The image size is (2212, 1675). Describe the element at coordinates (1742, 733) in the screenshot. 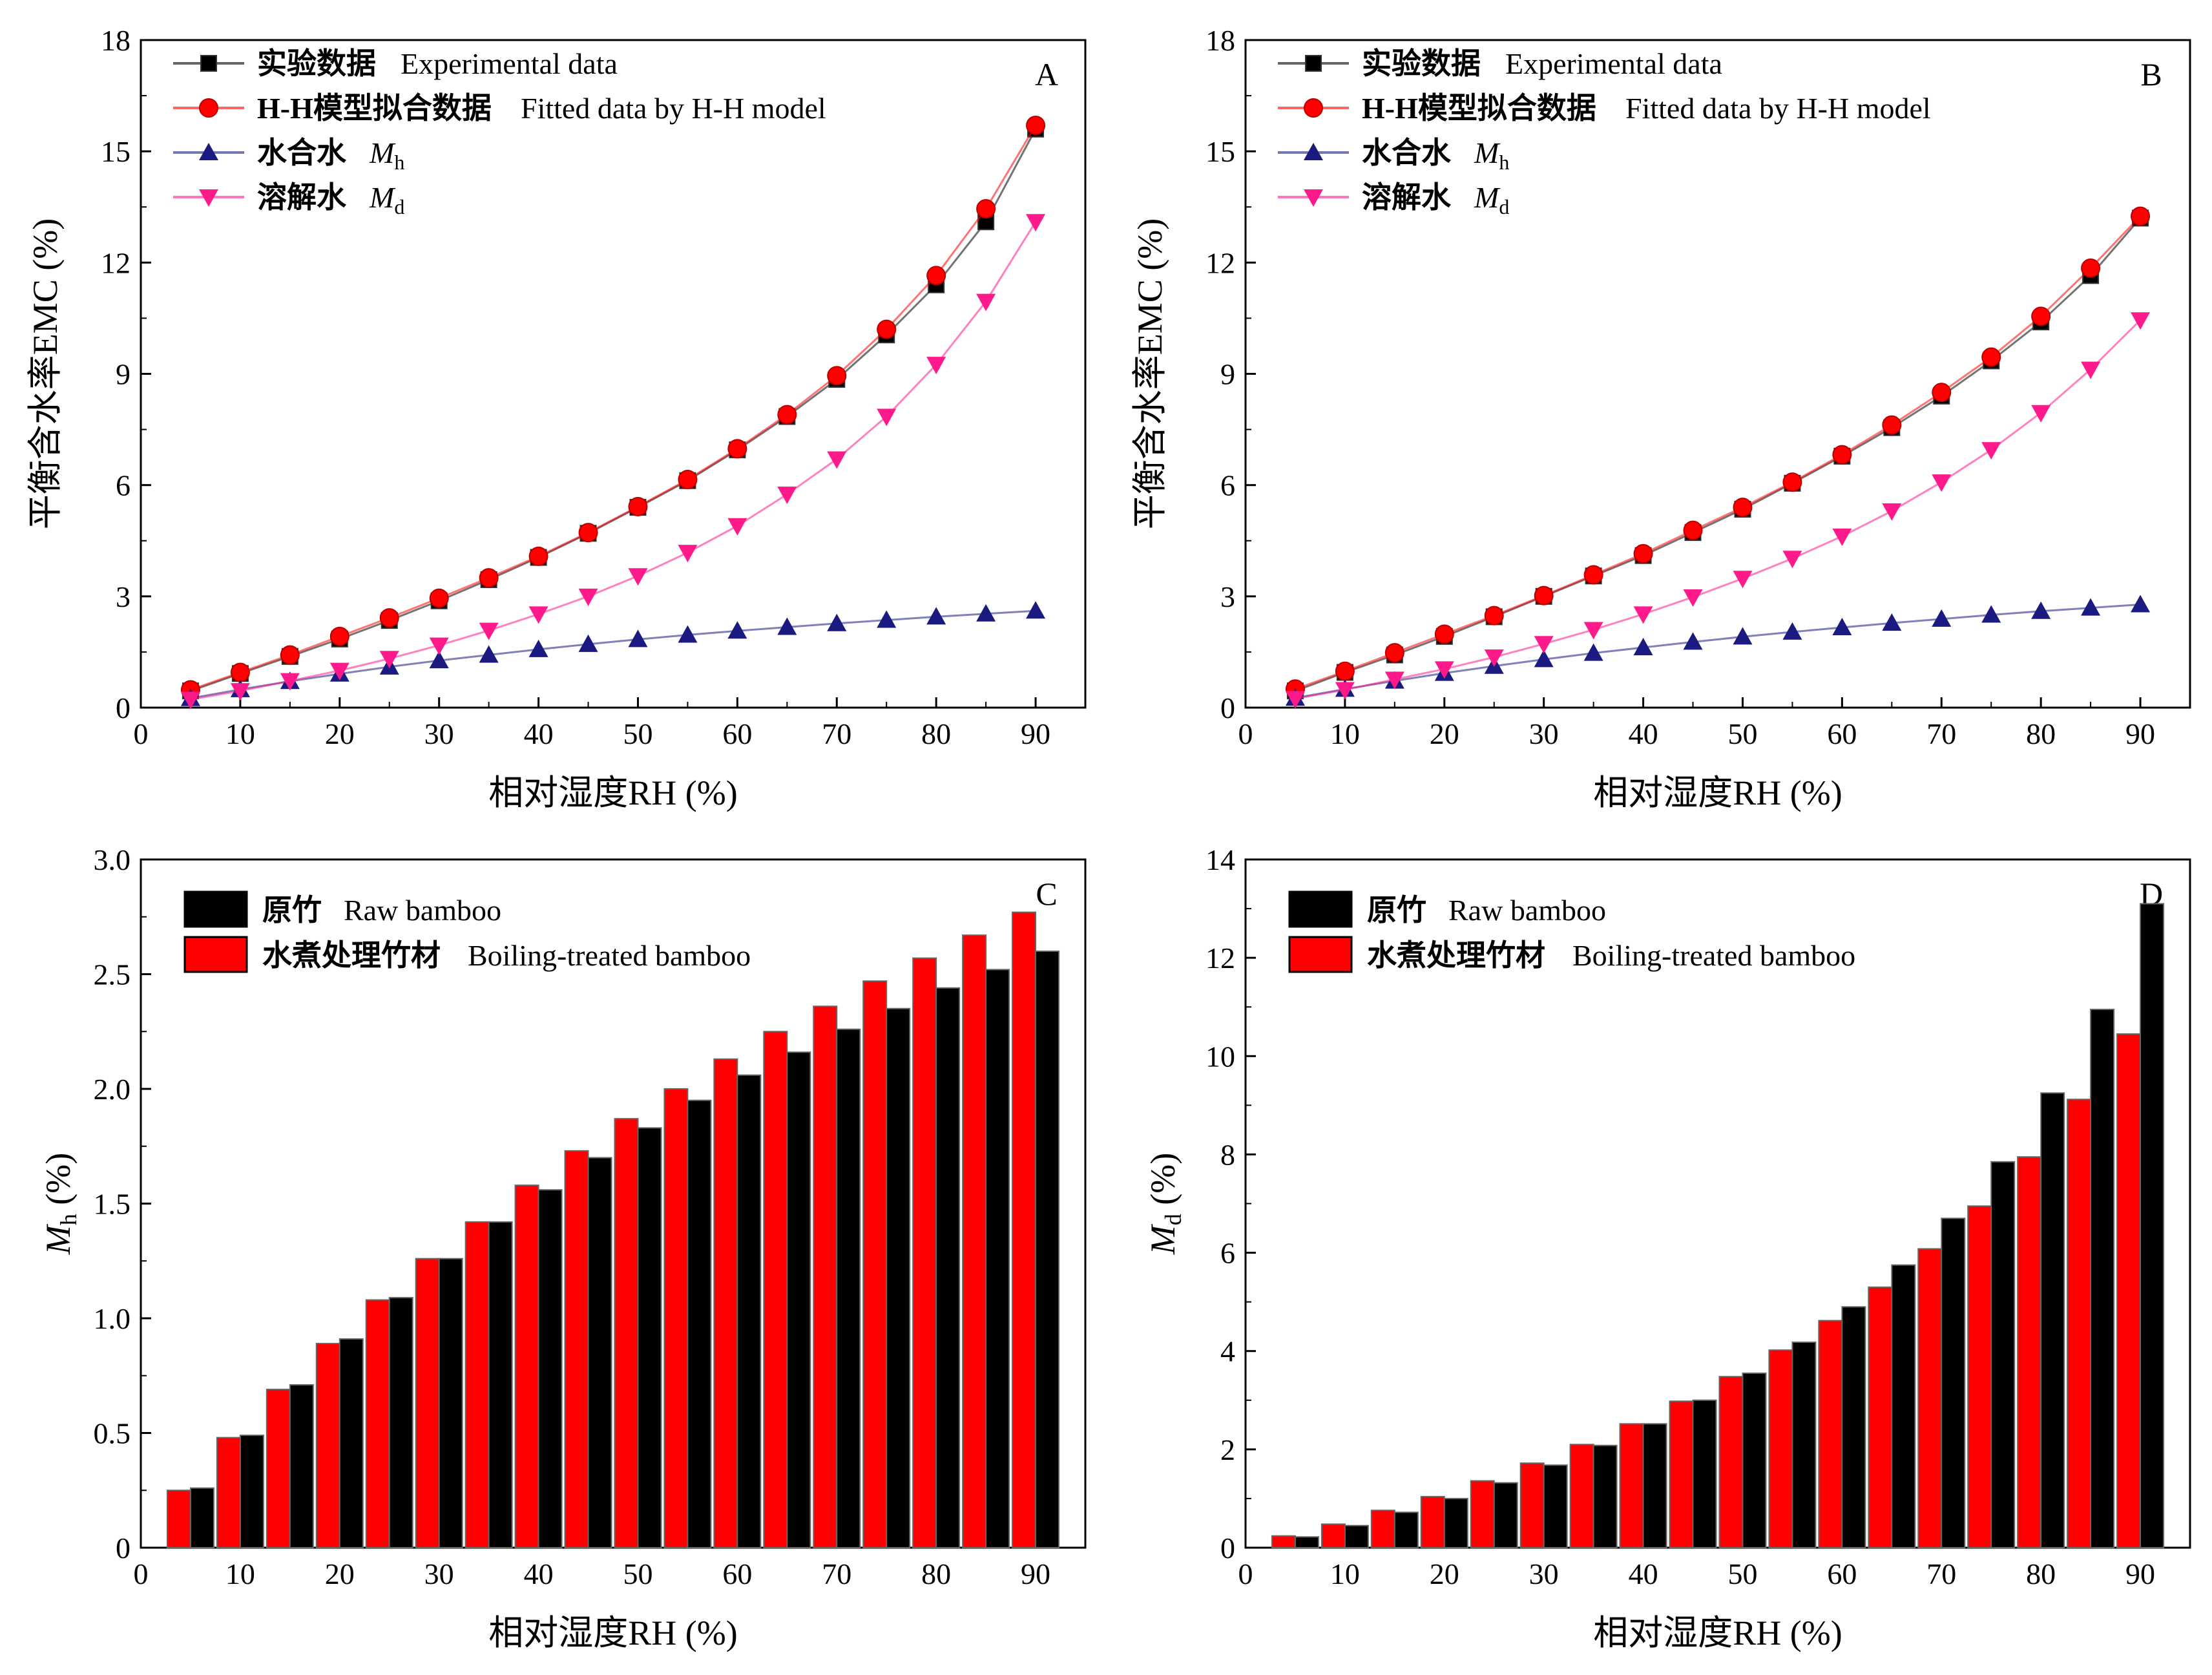

I see `x-tick-label: 50` at that location.